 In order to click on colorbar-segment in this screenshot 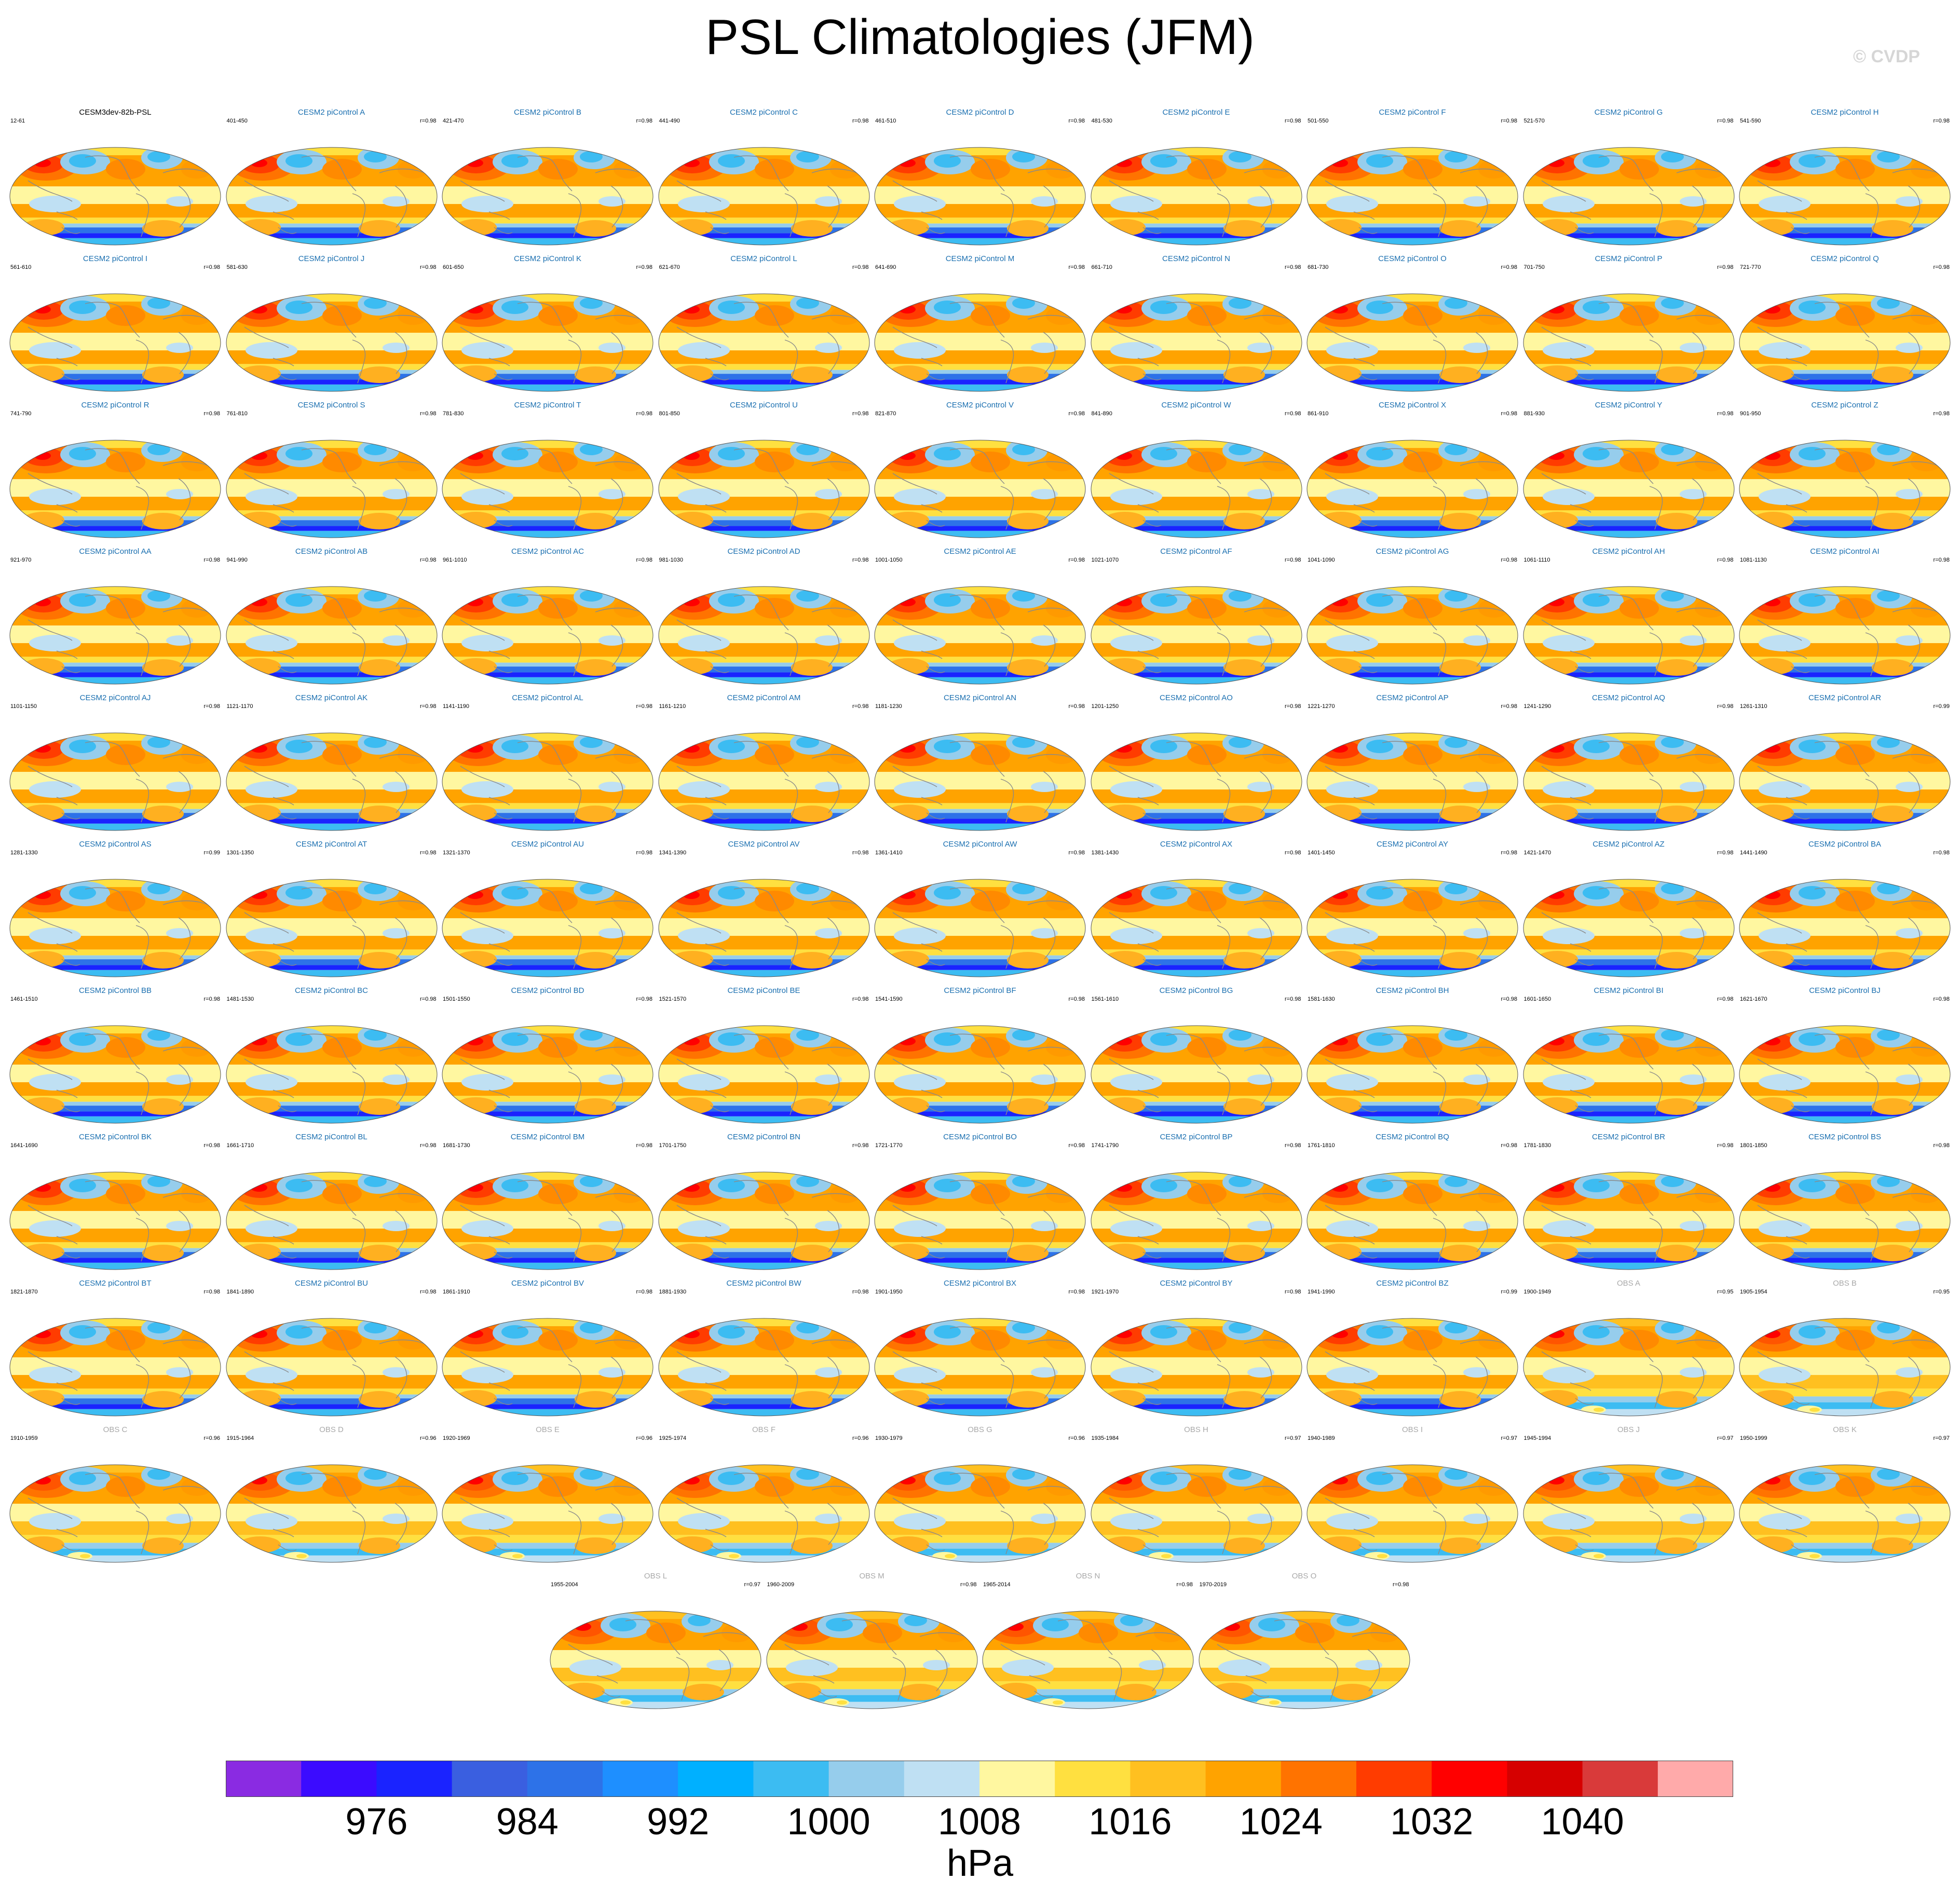, I will do `click(414, 1779)`.